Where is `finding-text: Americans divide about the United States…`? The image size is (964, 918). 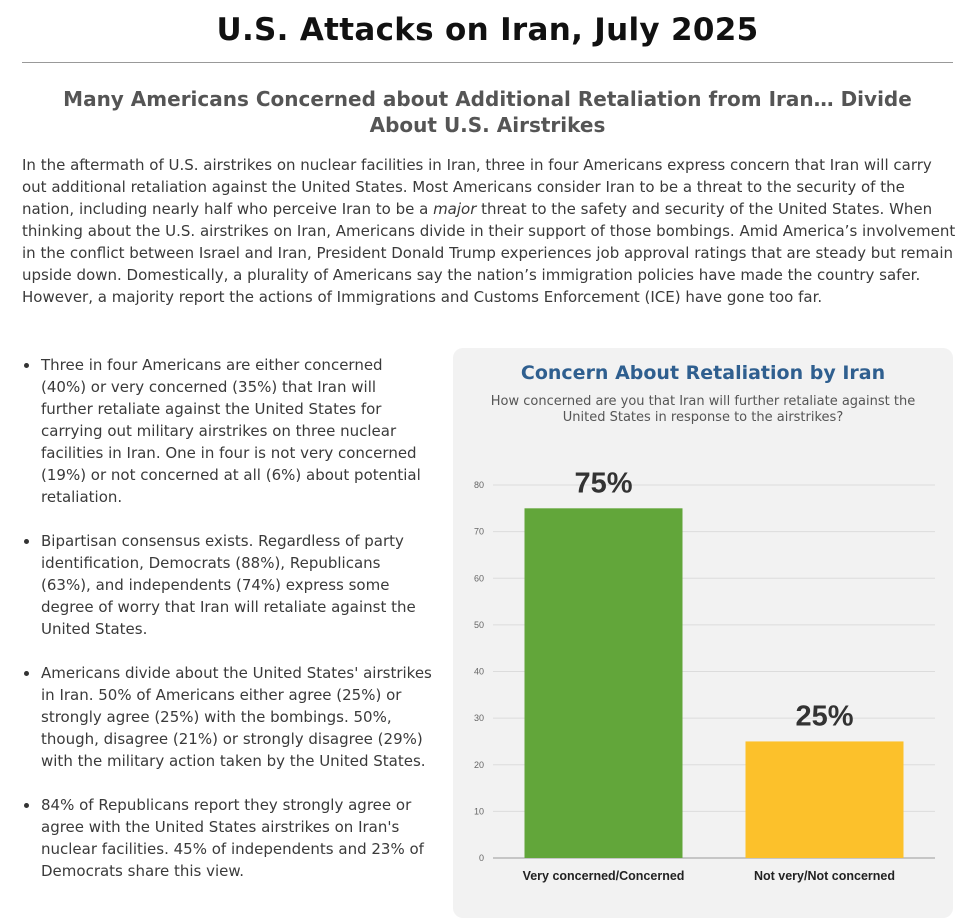 finding-text: Americans divide about the United States… is located at coordinates (236, 717).